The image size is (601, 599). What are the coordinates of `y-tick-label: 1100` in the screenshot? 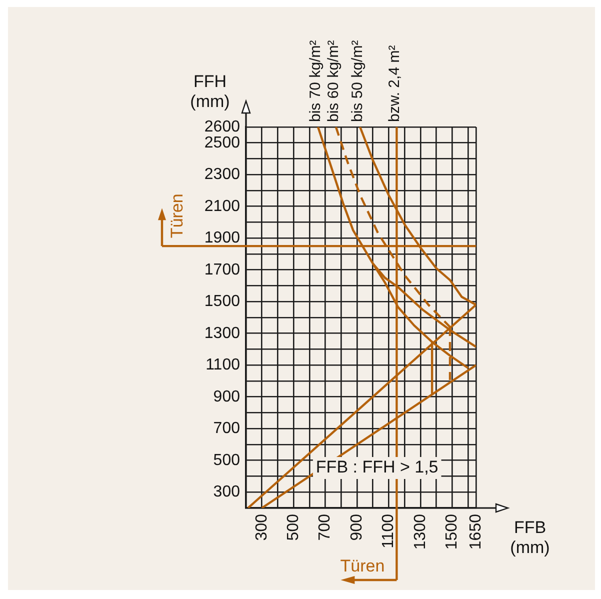 It's located at (223, 365).